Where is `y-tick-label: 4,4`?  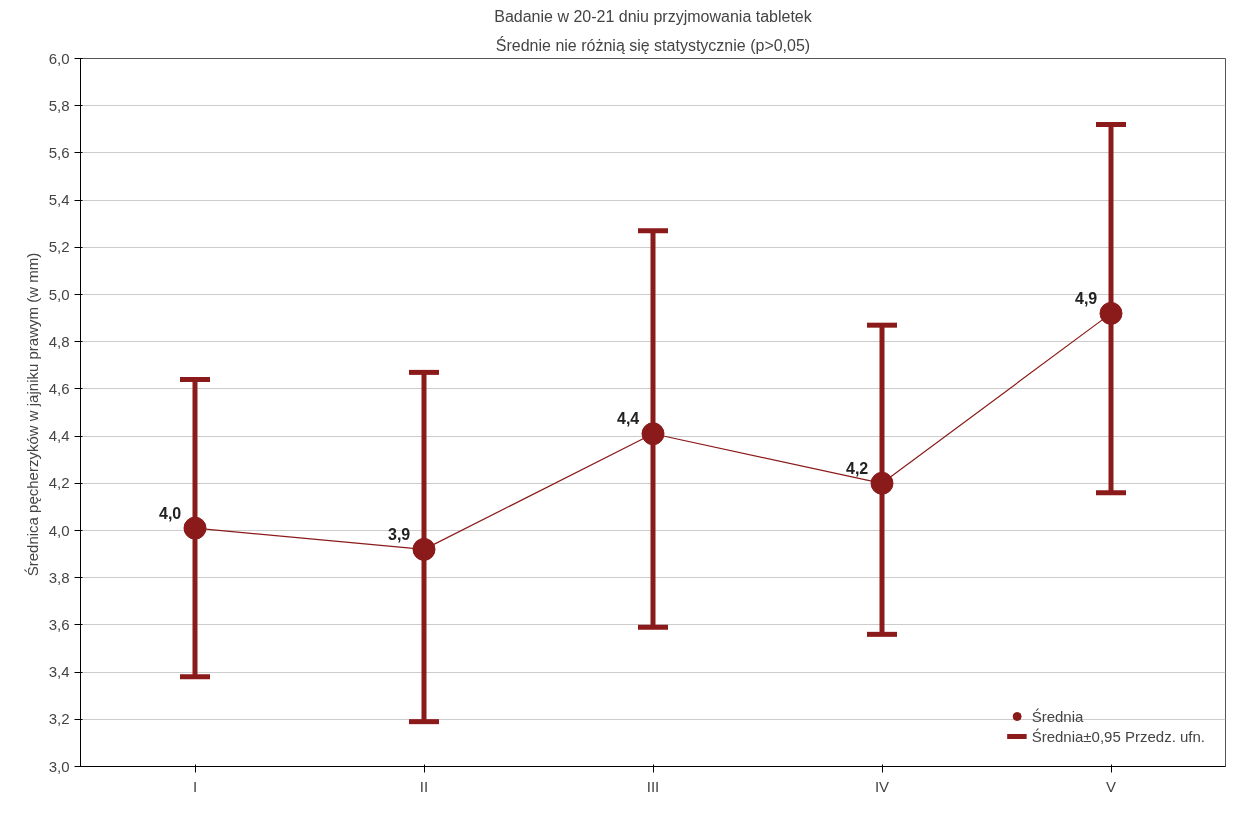
y-tick-label: 4,4 is located at coordinates (59, 436).